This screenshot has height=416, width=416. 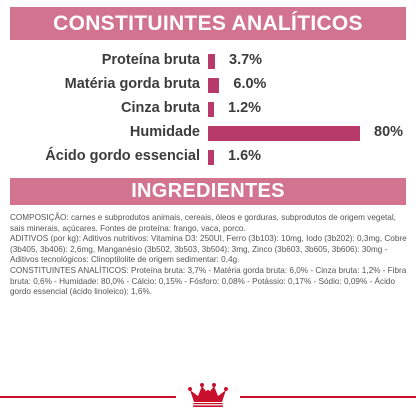 What do you see at coordinates (132, 84) in the screenshot?
I see `category-label: Matéria gorda bruta` at bounding box center [132, 84].